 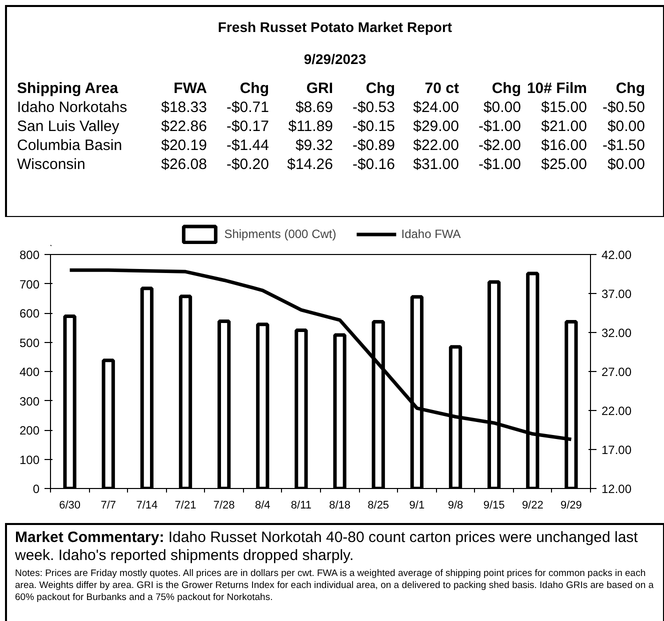 I want to click on text: $18.33, so click(x=184, y=107).